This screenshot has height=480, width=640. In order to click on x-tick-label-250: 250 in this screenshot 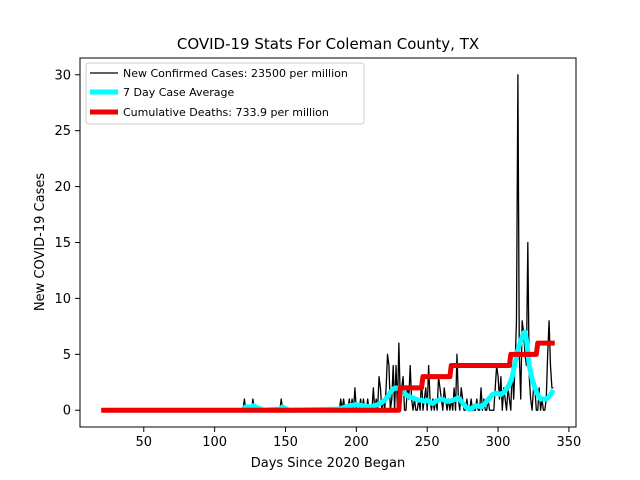, I will do `click(427, 442)`.